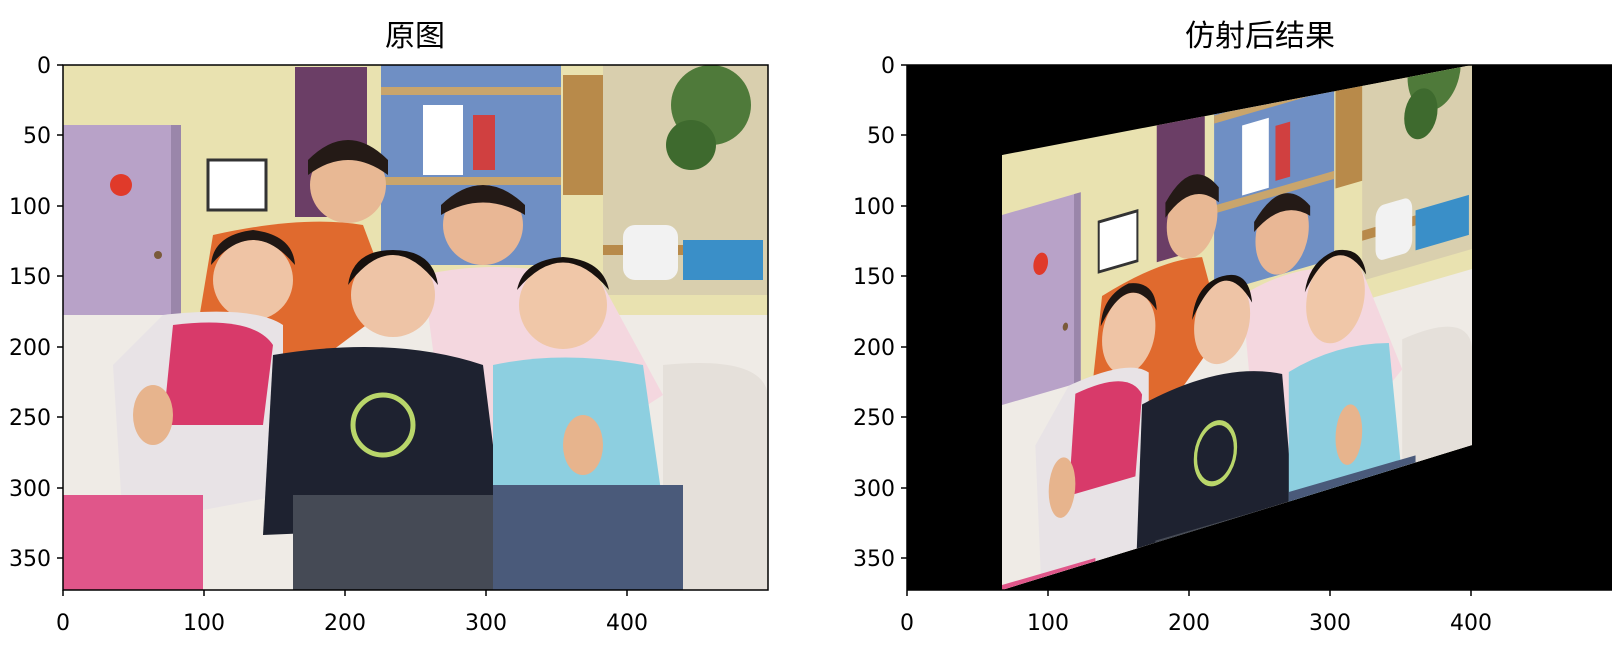  I want to click on panel-right-title: 仿射后结果, so click(1260, 36).